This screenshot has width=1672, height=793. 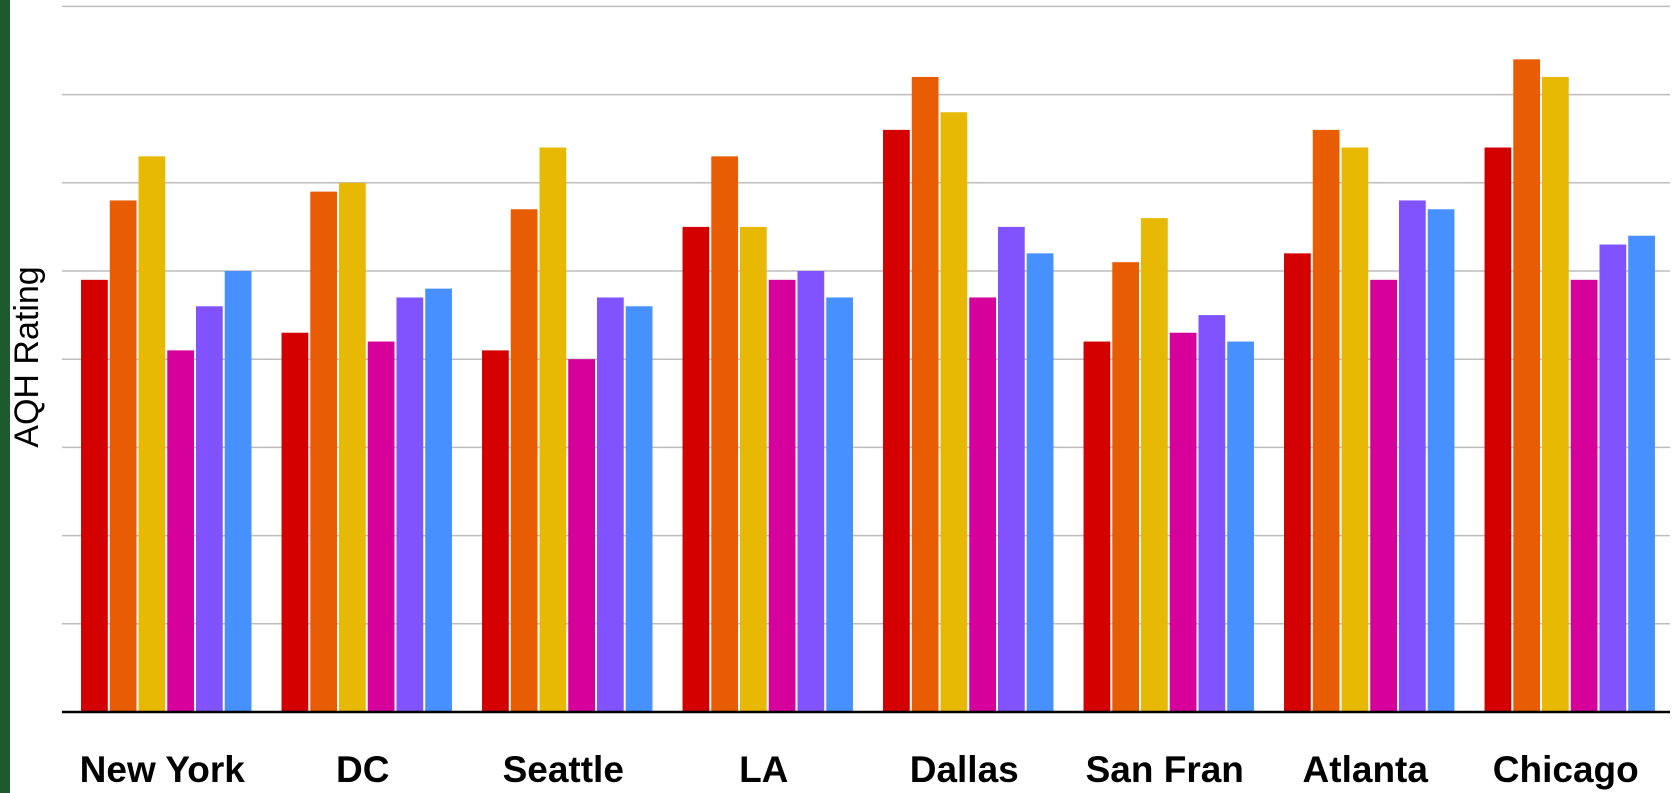 I want to click on x-tick-label: LA, so click(x=763, y=769).